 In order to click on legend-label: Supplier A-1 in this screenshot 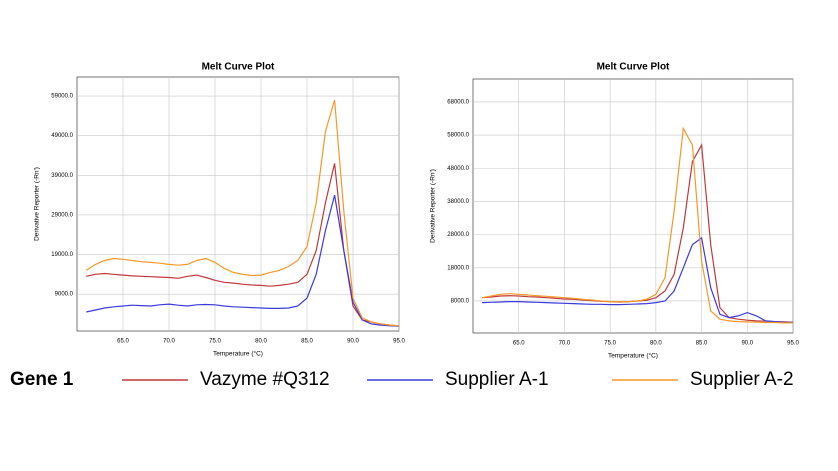, I will do `click(497, 379)`.